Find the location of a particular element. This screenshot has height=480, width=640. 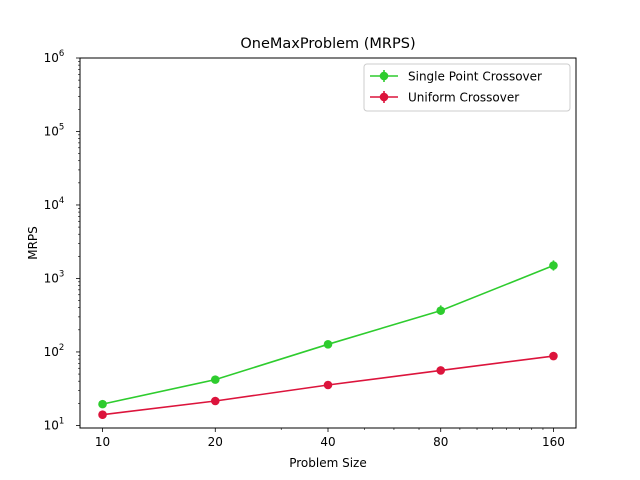

legend-label: Single Point Crossover is located at coordinates (475, 77).